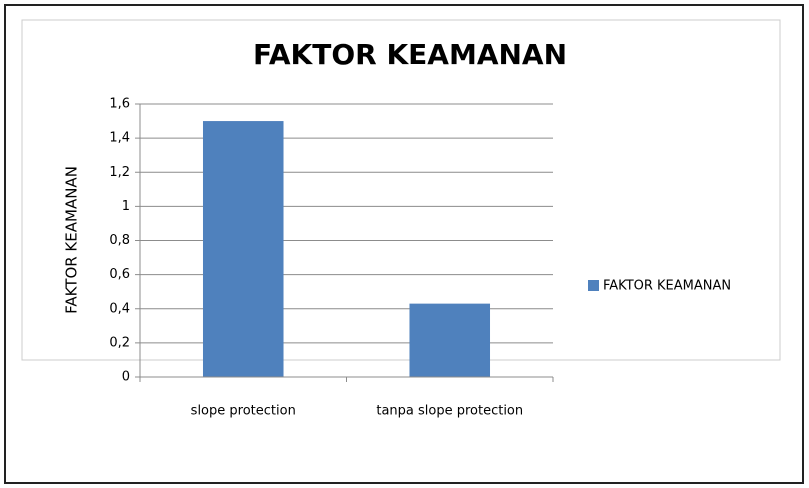 The width and height of the screenshot is (809, 488). What do you see at coordinates (119, 274) in the screenshot?
I see `y-tick-label: 0,6` at bounding box center [119, 274].